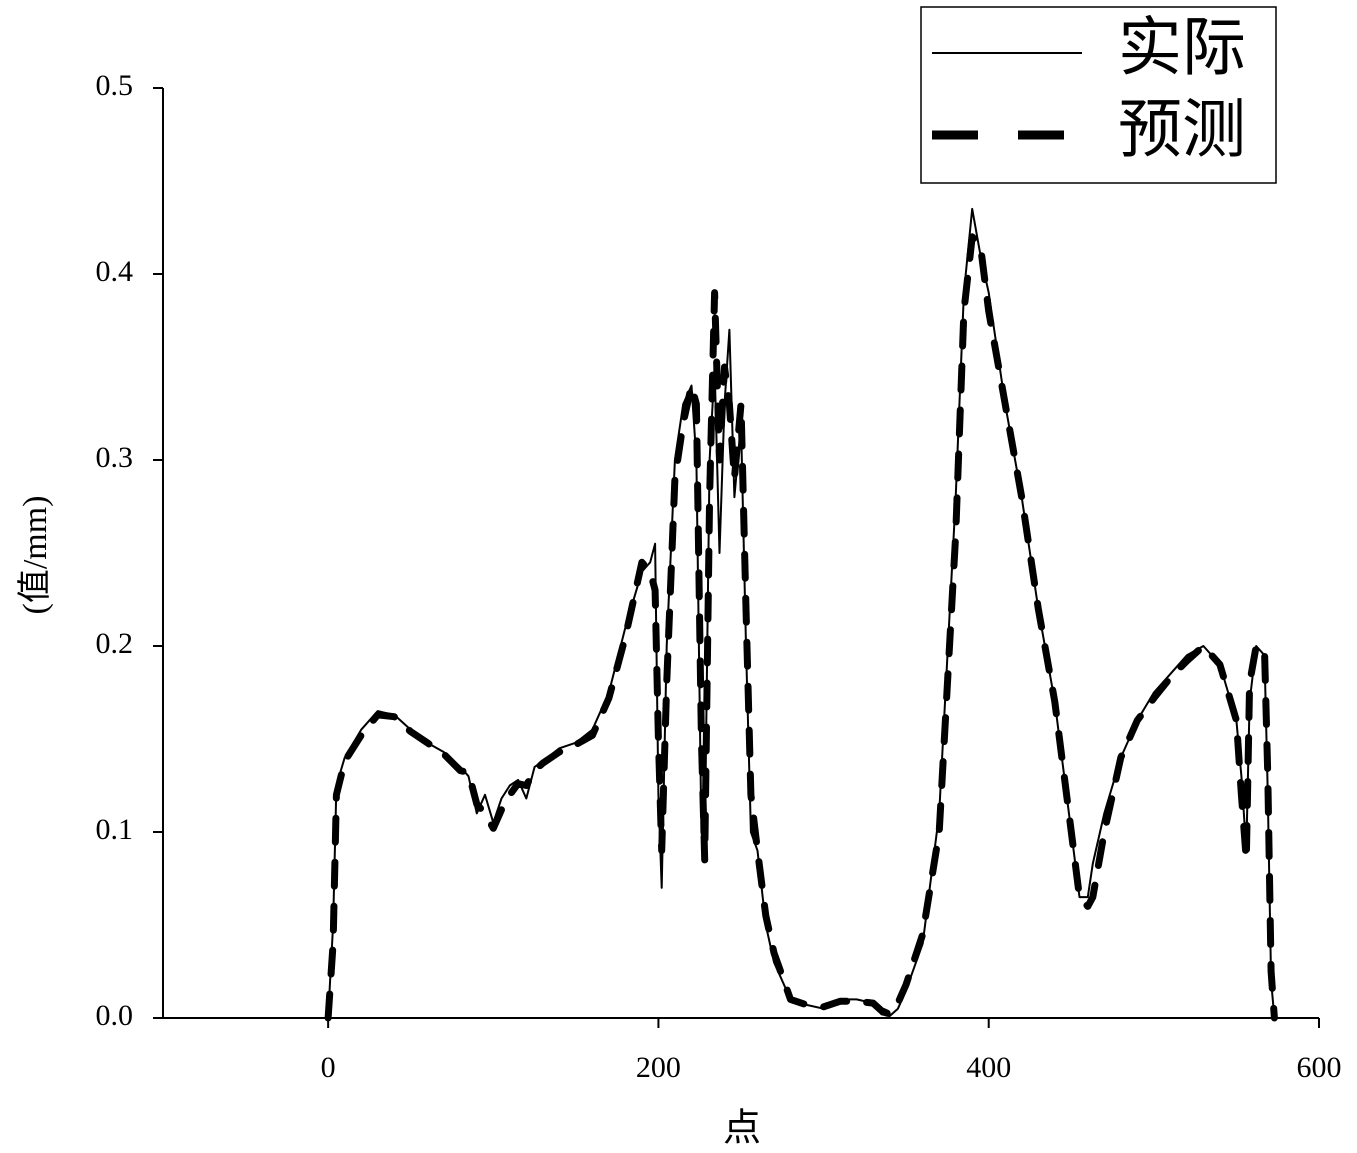 The height and width of the screenshot is (1153, 1357). I want to click on x-tick-label: 400, so click(988, 1067).